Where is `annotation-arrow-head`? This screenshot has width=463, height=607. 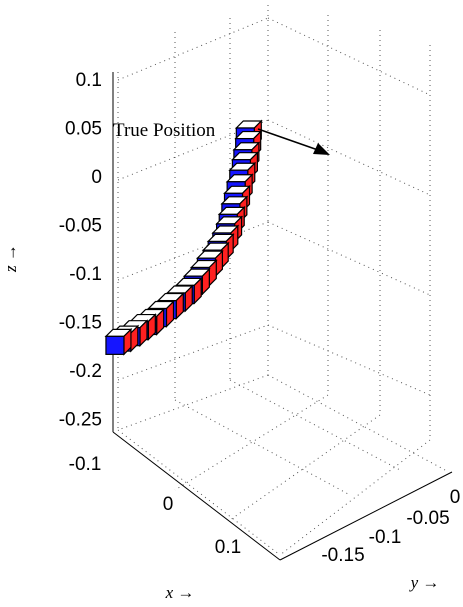 annotation-arrow-head is located at coordinates (321, 149).